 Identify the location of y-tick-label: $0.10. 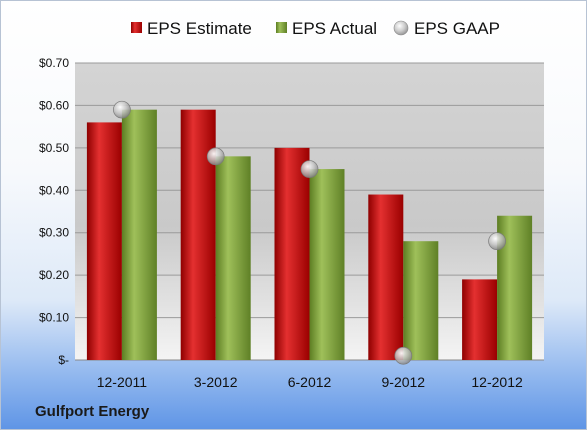
(54, 318).